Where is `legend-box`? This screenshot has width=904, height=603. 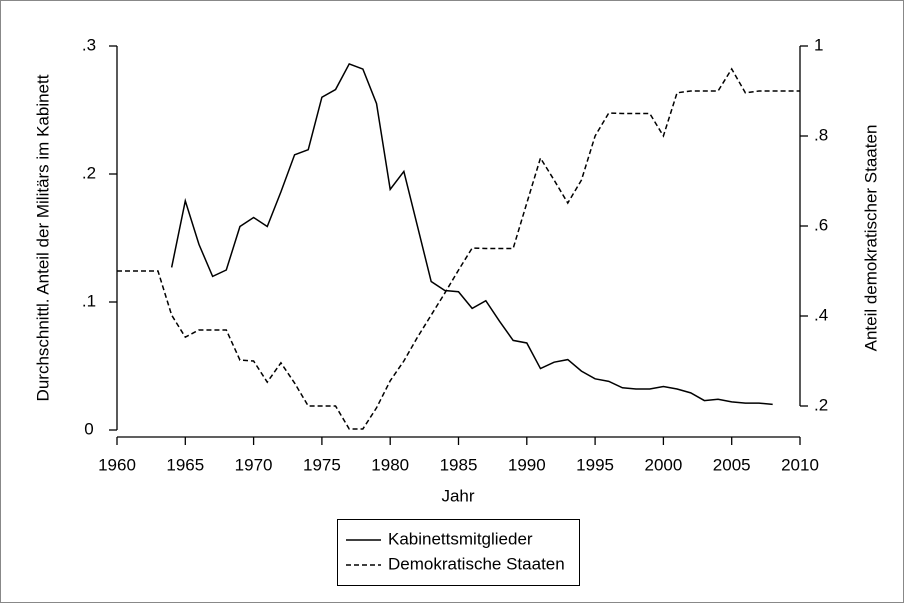
legend-box is located at coordinates (458, 552).